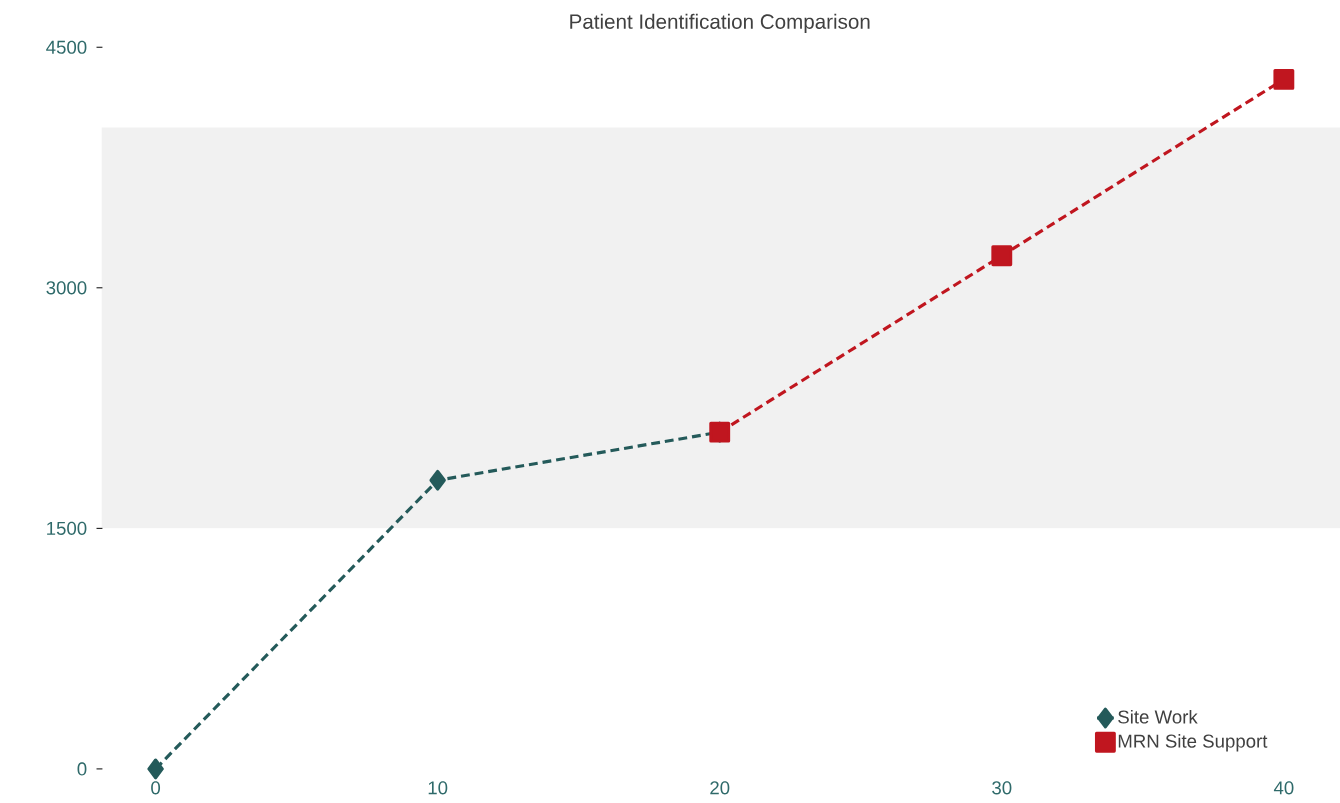  I want to click on y-tick-label: 0, so click(82, 769).